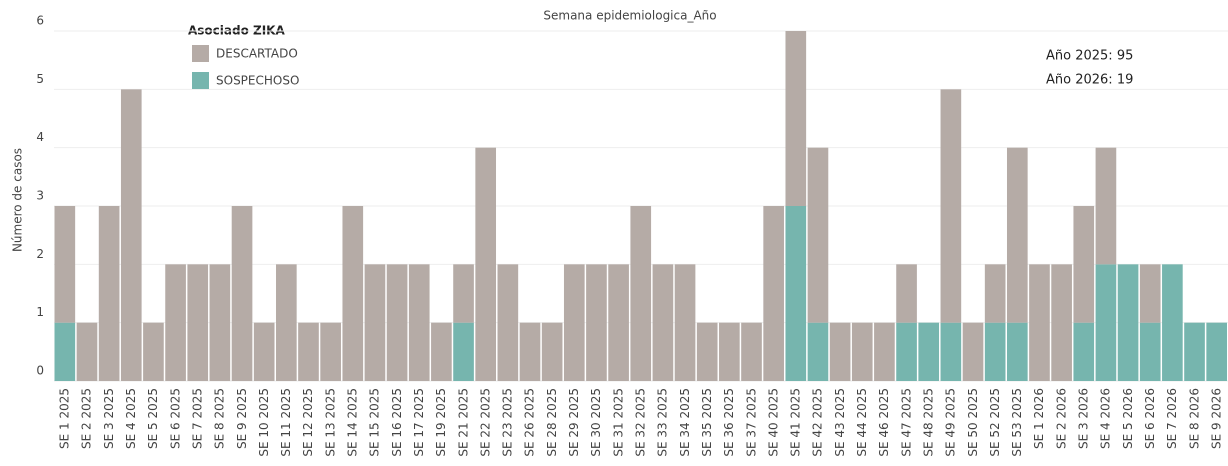 Image resolution: width=1228 pixels, height=466 pixels. I want to click on chart-title: Semana epidemiologica_Año, so click(629, 16).